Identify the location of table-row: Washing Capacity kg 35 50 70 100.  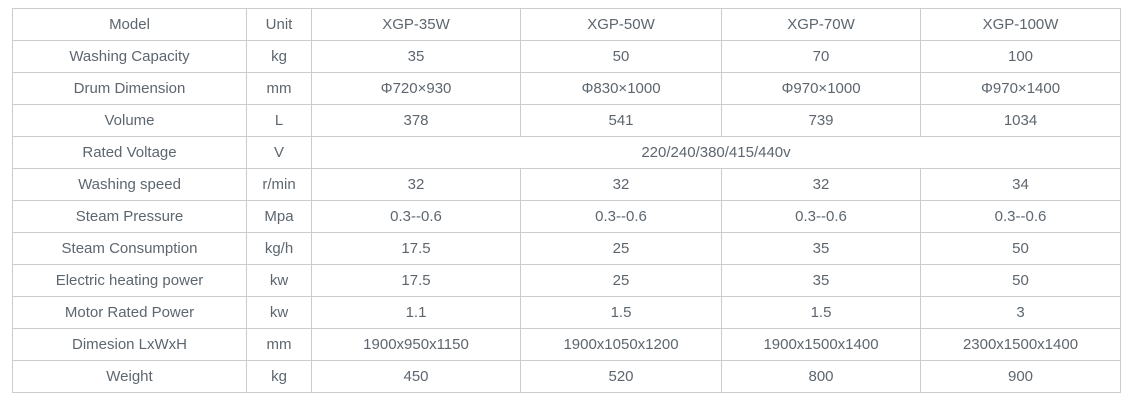
(566, 56).